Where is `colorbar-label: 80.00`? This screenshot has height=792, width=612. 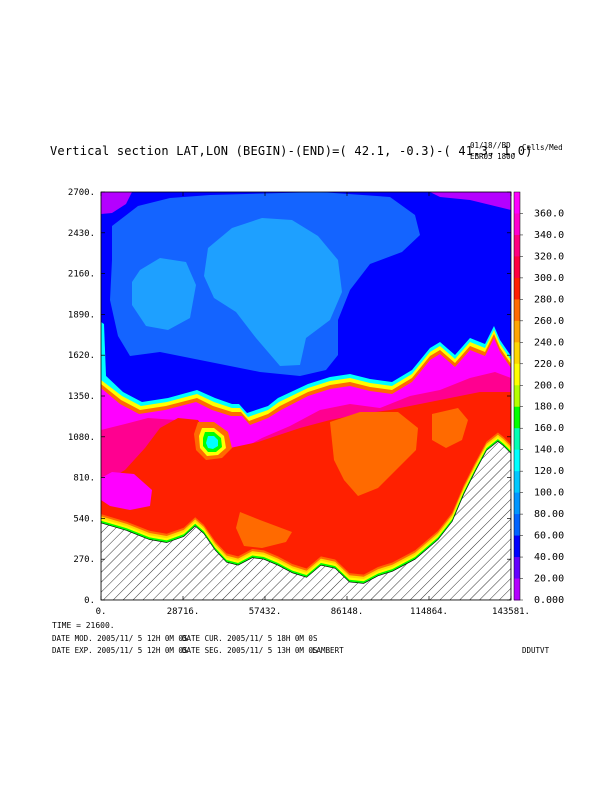
colorbar-label: 80.00 is located at coordinates (549, 514).